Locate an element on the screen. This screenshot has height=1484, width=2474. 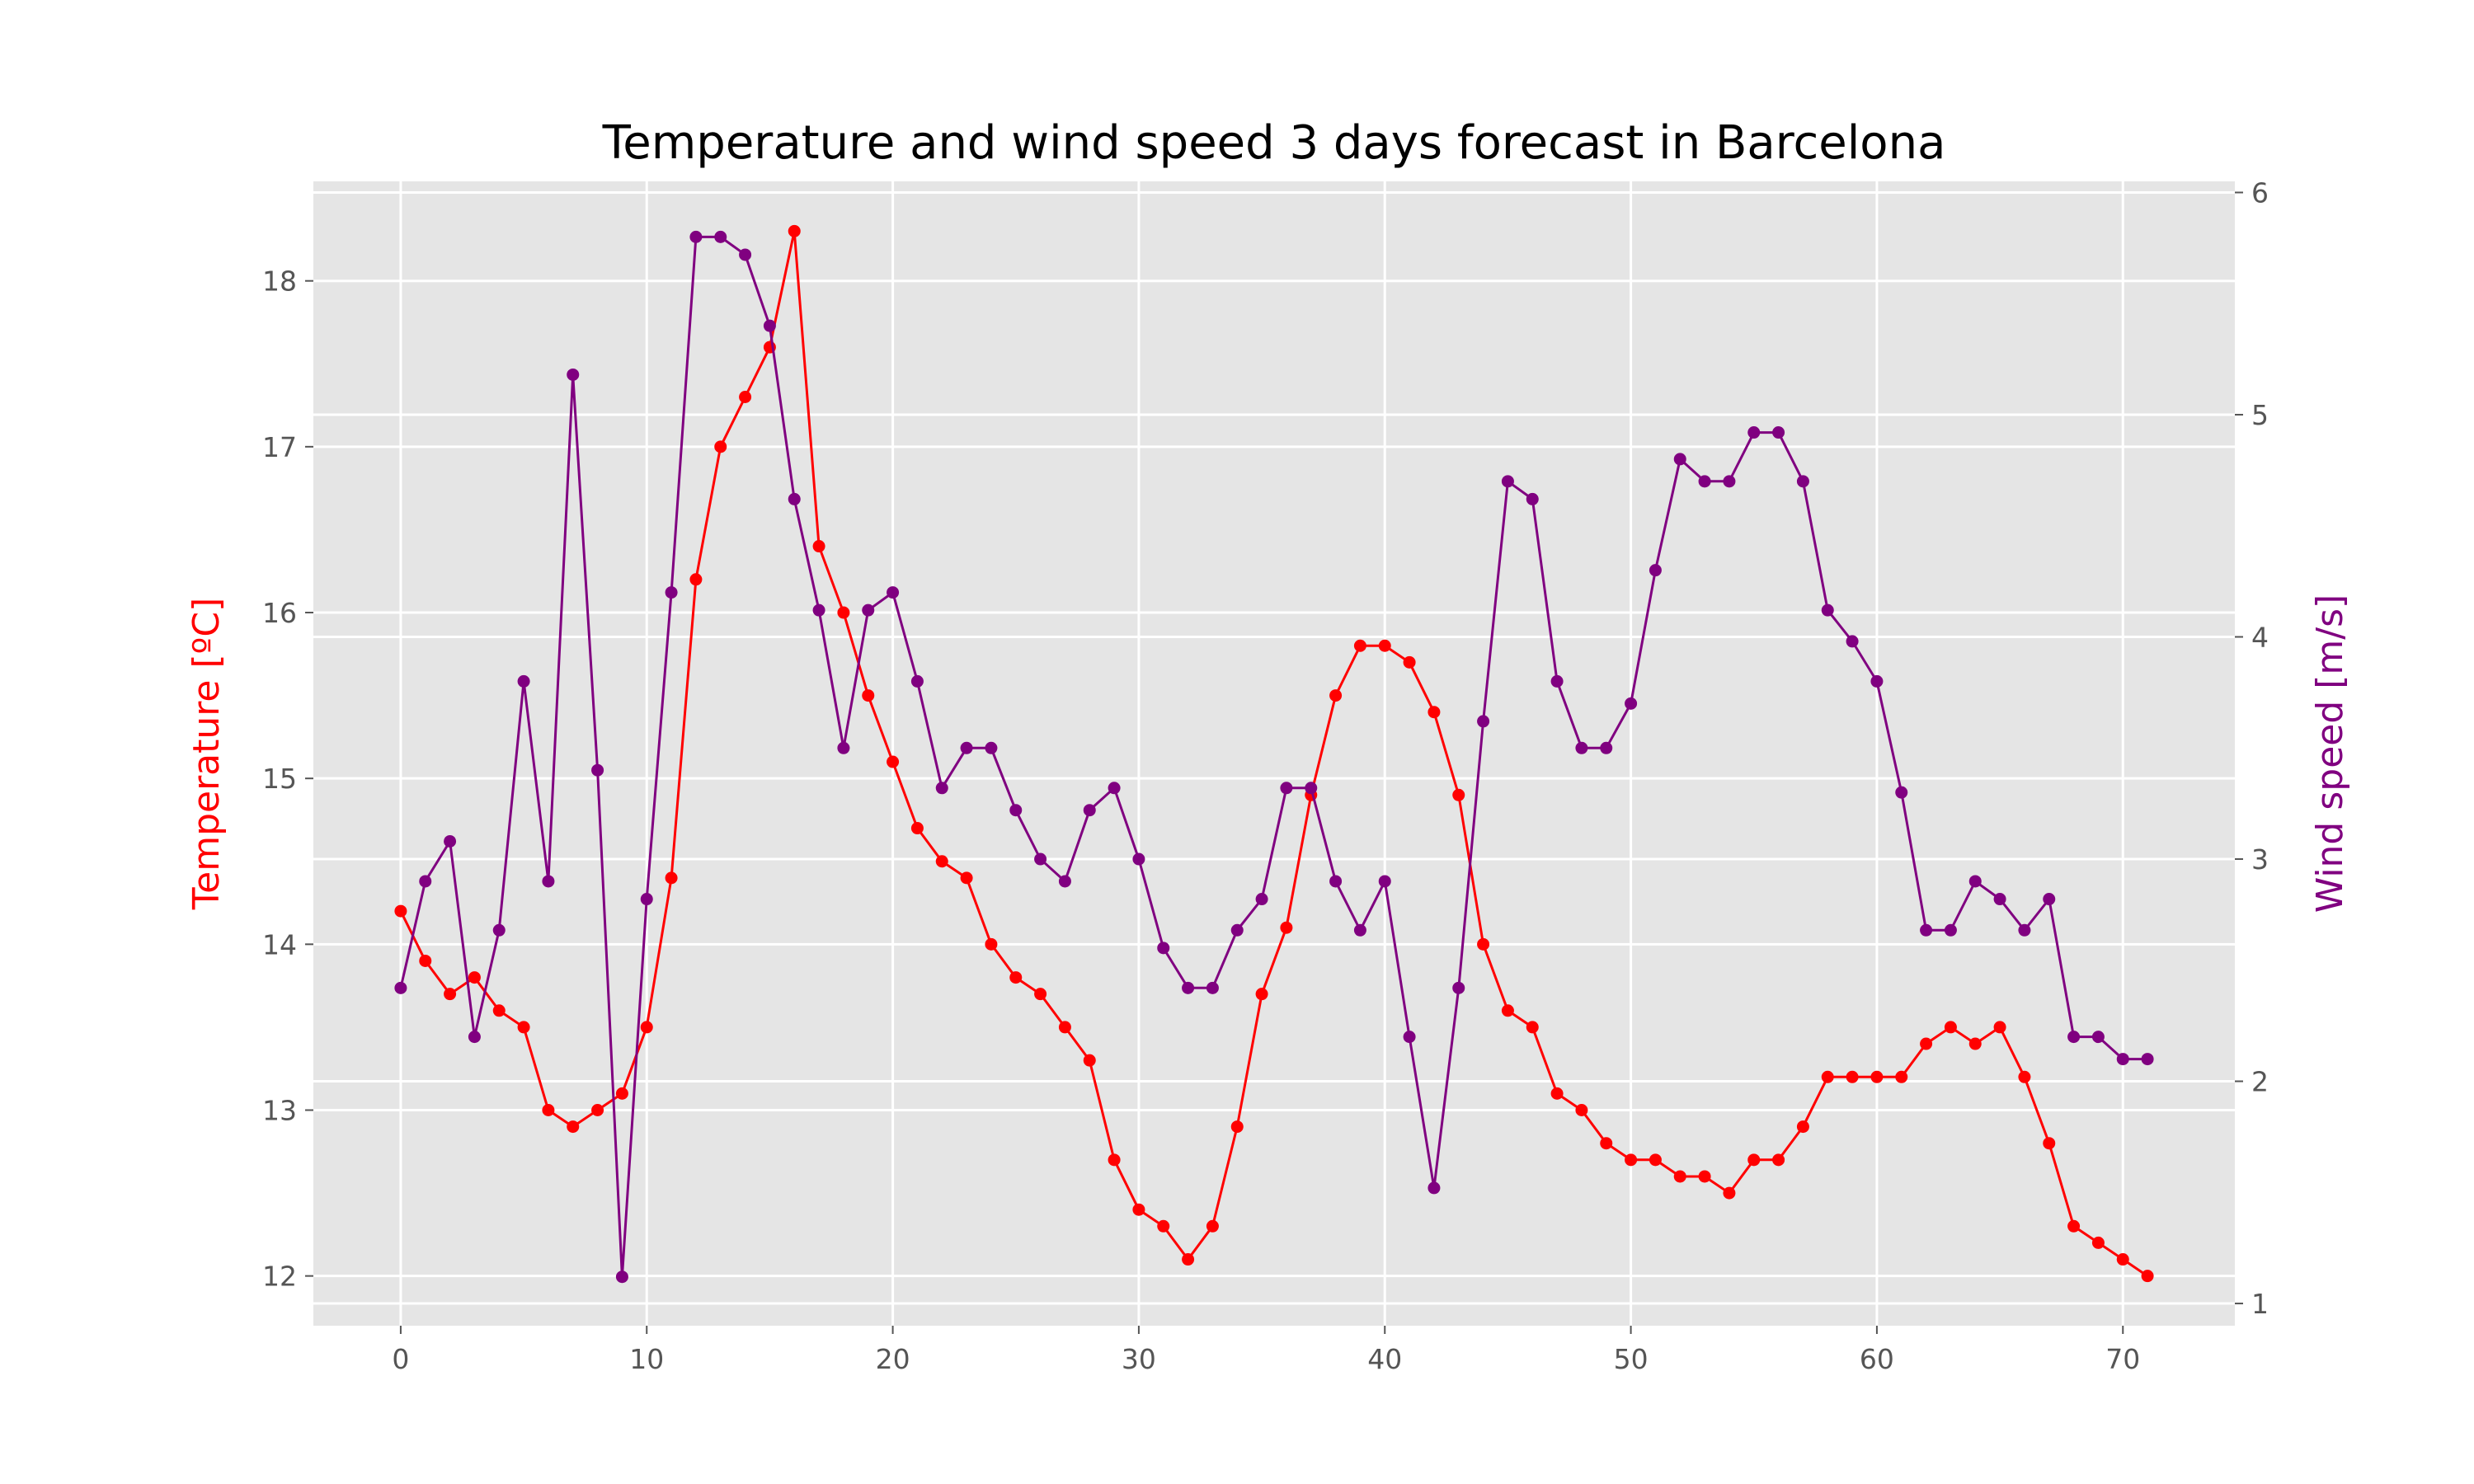
y-left-tick-label: 16 is located at coordinates (279, 613).